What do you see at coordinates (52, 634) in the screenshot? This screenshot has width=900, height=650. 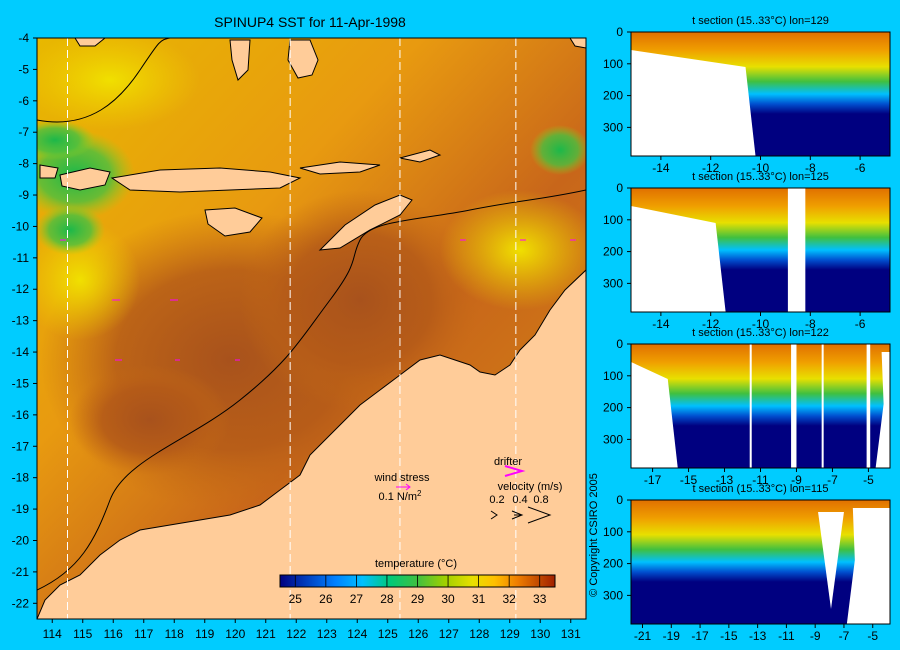 I see `map-x-tick-label: 114` at bounding box center [52, 634].